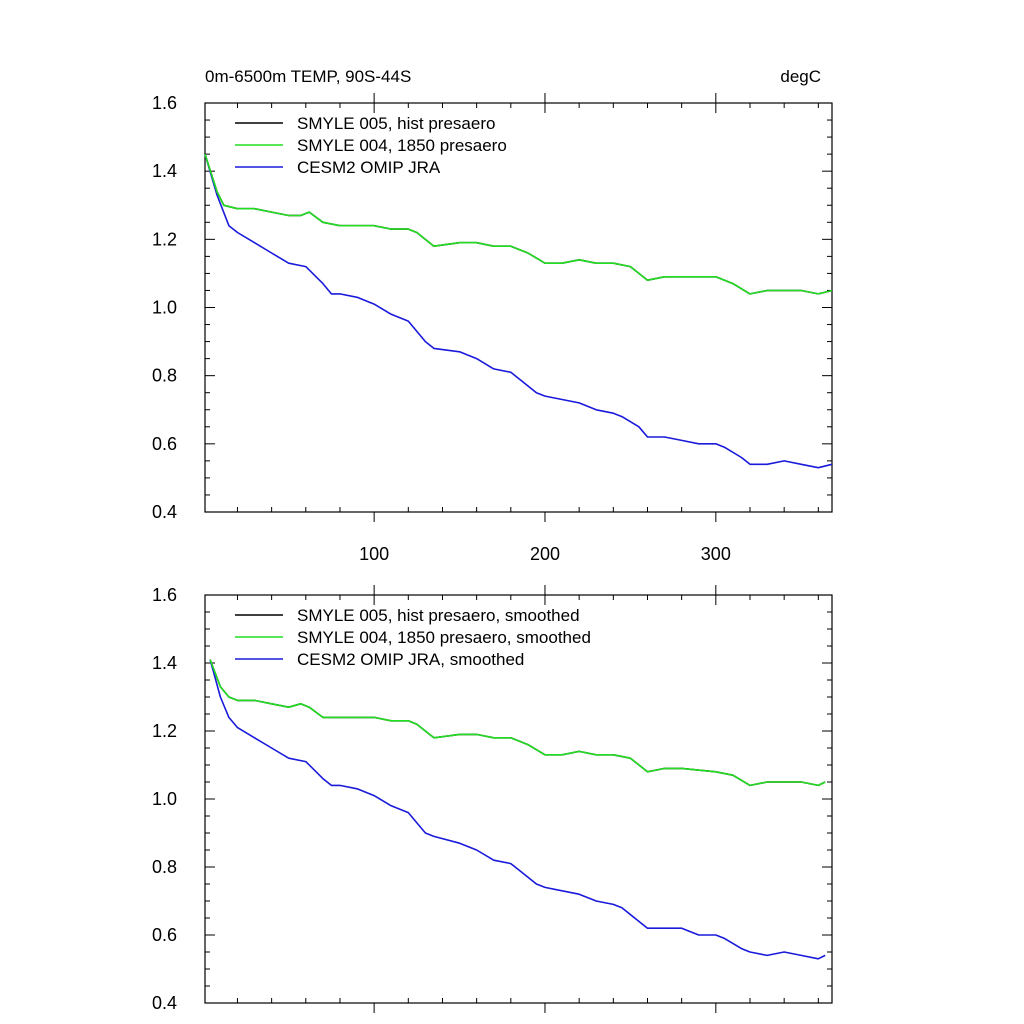 The height and width of the screenshot is (1024, 1024). Describe the element at coordinates (308, 76) in the screenshot. I see `chart-title: 0m-6500m TEMP, 90S-44S` at that location.